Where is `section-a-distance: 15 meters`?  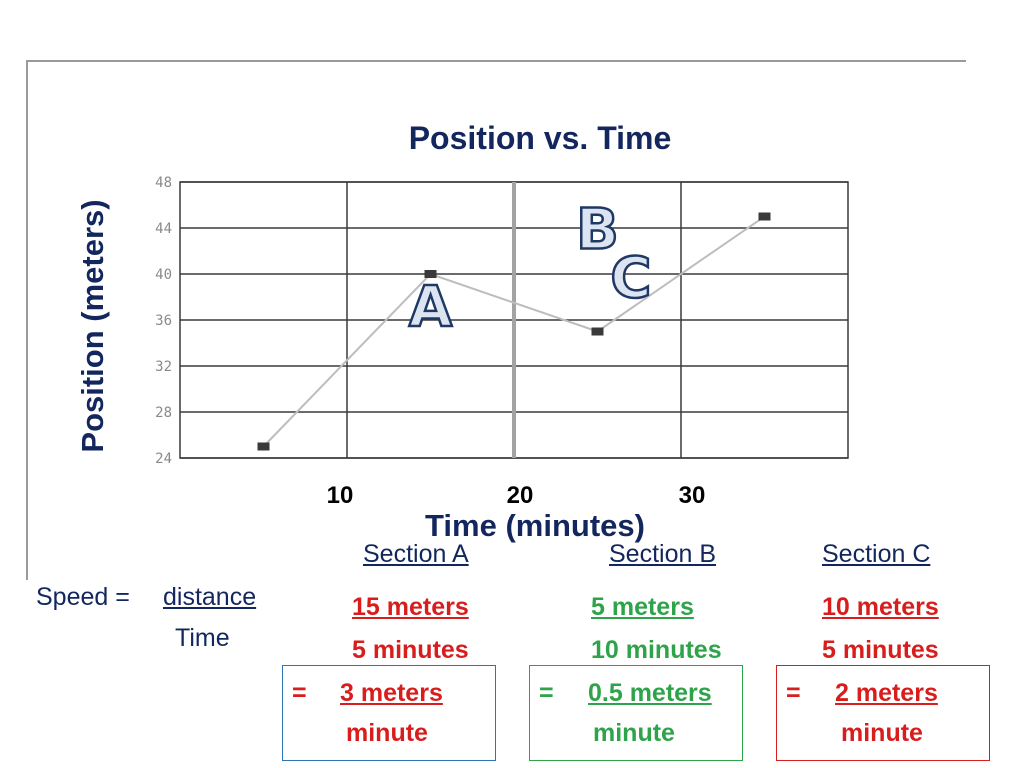 section-a-distance: 15 meters is located at coordinates (410, 607).